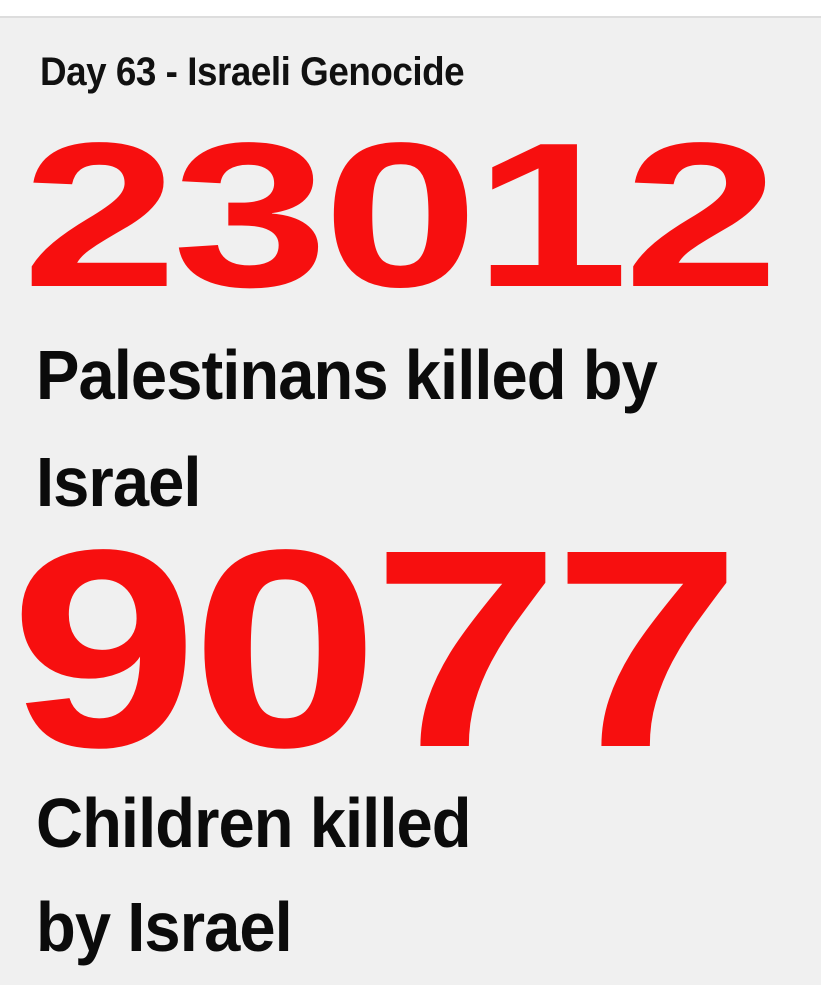  I want to click on children-killed-caption-line-1: Children killed, so click(254, 823).